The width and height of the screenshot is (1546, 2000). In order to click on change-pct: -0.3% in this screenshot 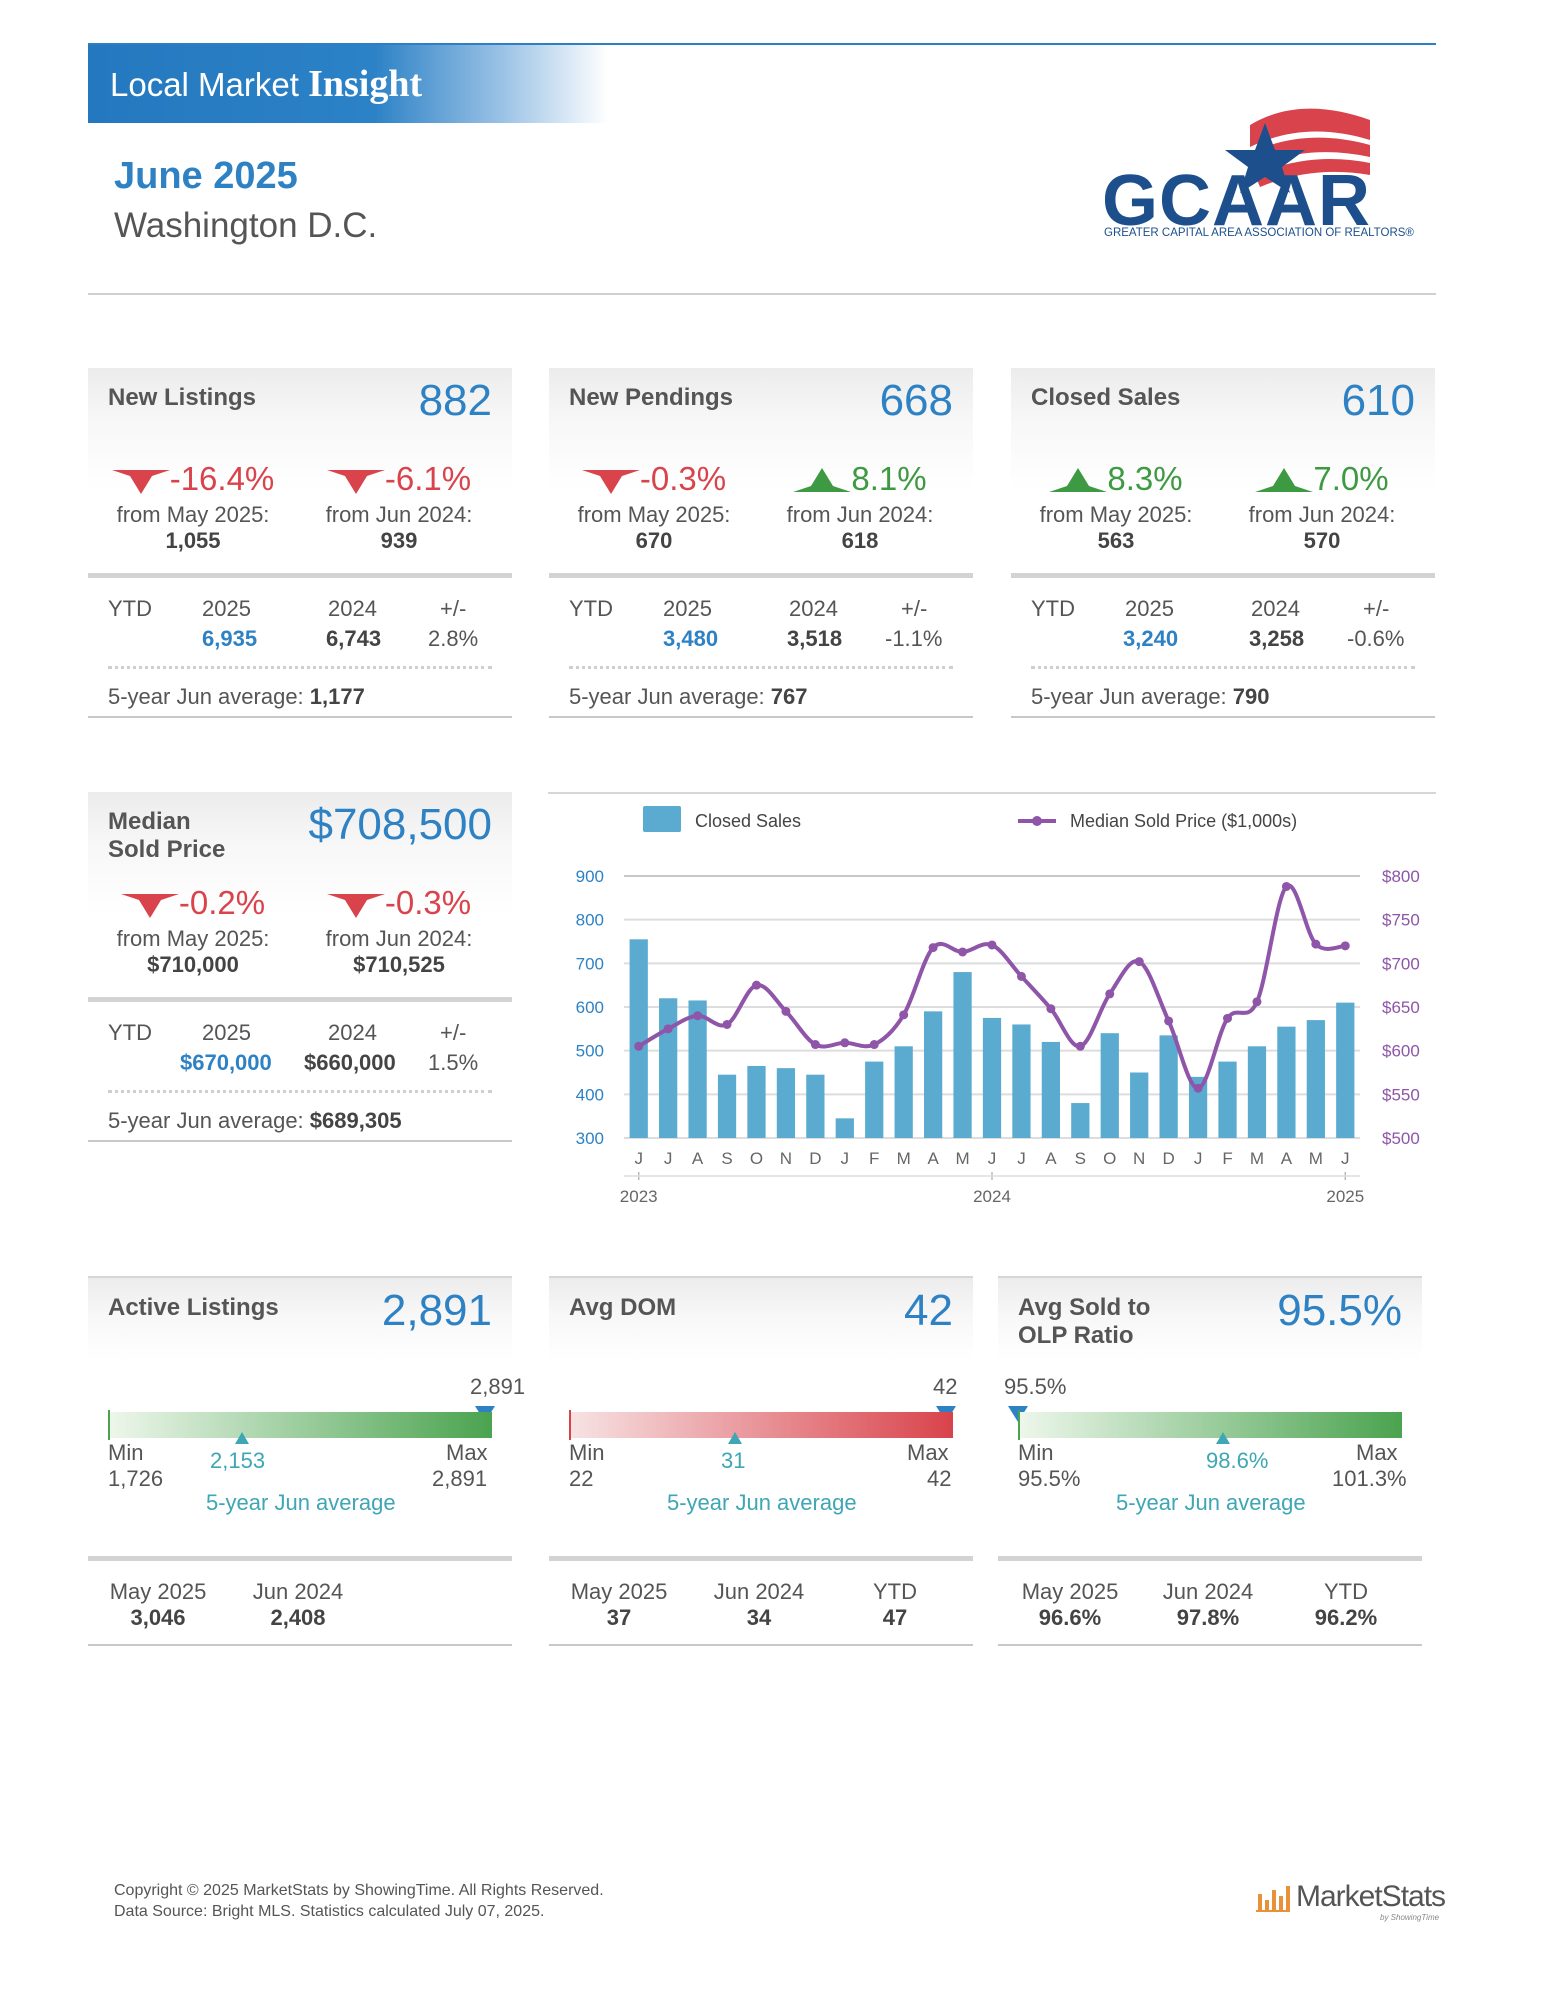, I will do `click(428, 902)`.